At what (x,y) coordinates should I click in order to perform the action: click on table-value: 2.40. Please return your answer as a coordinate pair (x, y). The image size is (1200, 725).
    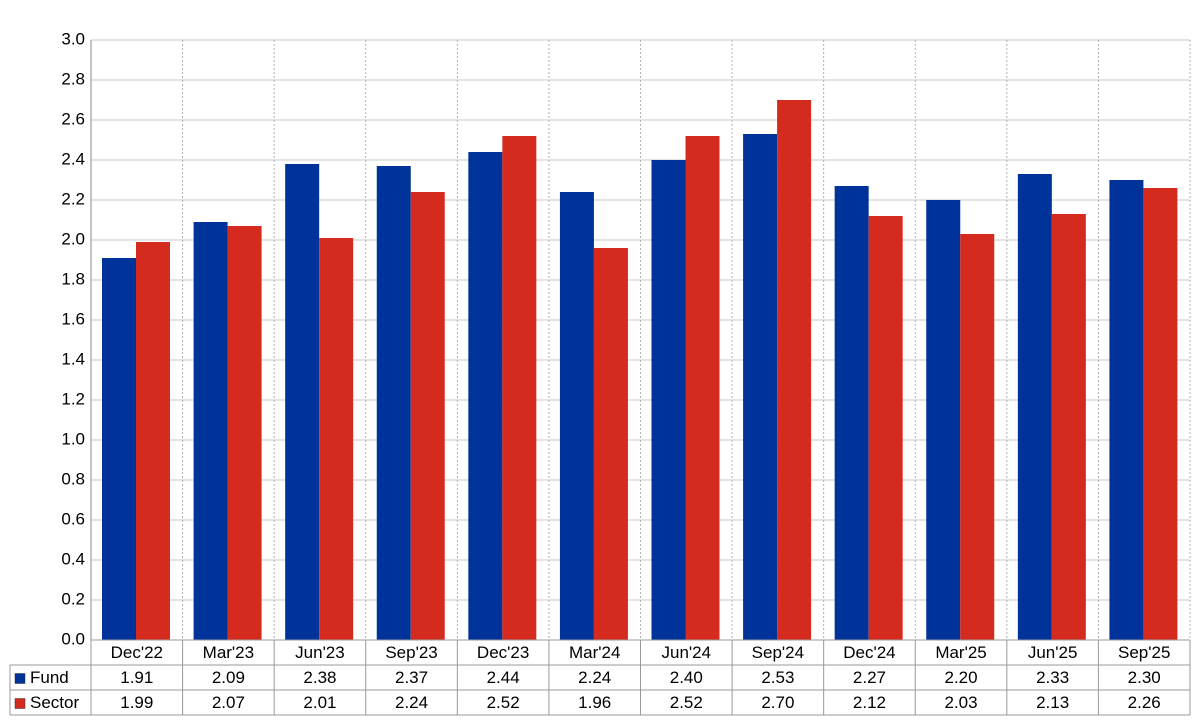
    Looking at the image, I should click on (686, 677).